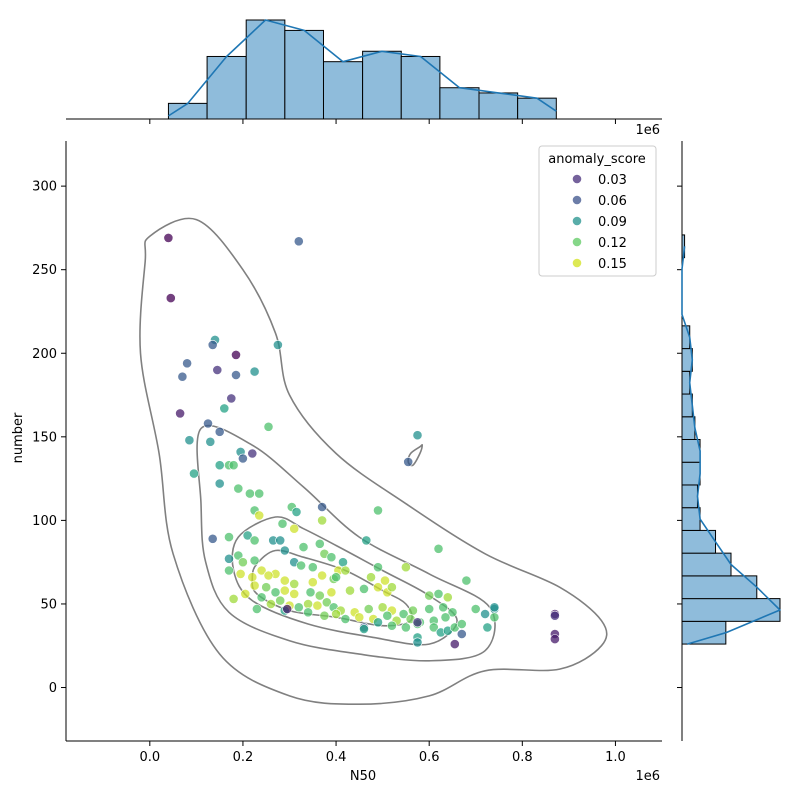 The width and height of the screenshot is (800, 800). I want to click on legend-entry-label: 0.12, so click(612, 243).